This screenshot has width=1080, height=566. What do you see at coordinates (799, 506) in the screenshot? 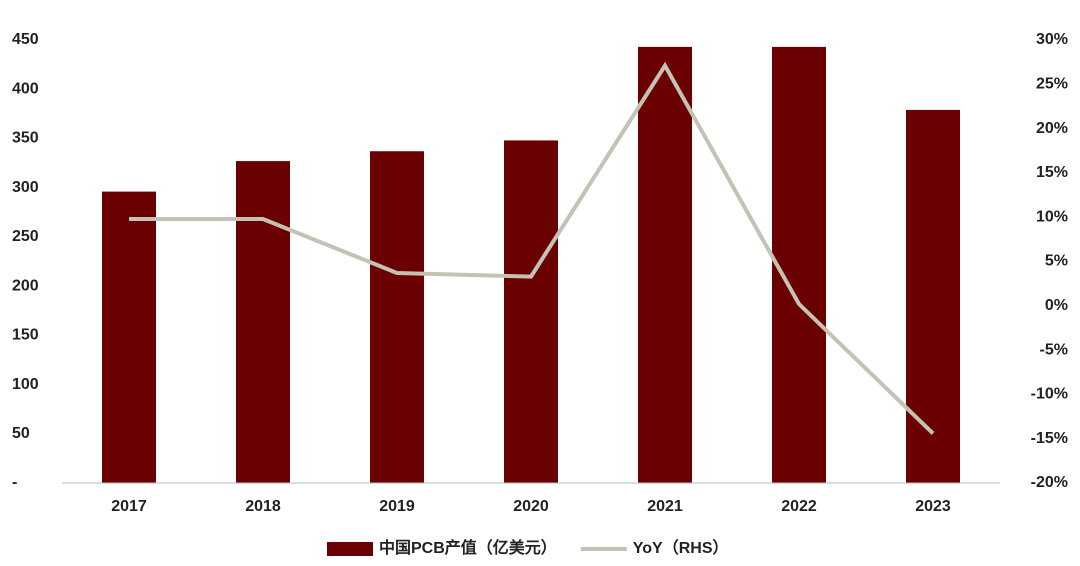
I see `x-tick-label: 2022` at bounding box center [799, 506].